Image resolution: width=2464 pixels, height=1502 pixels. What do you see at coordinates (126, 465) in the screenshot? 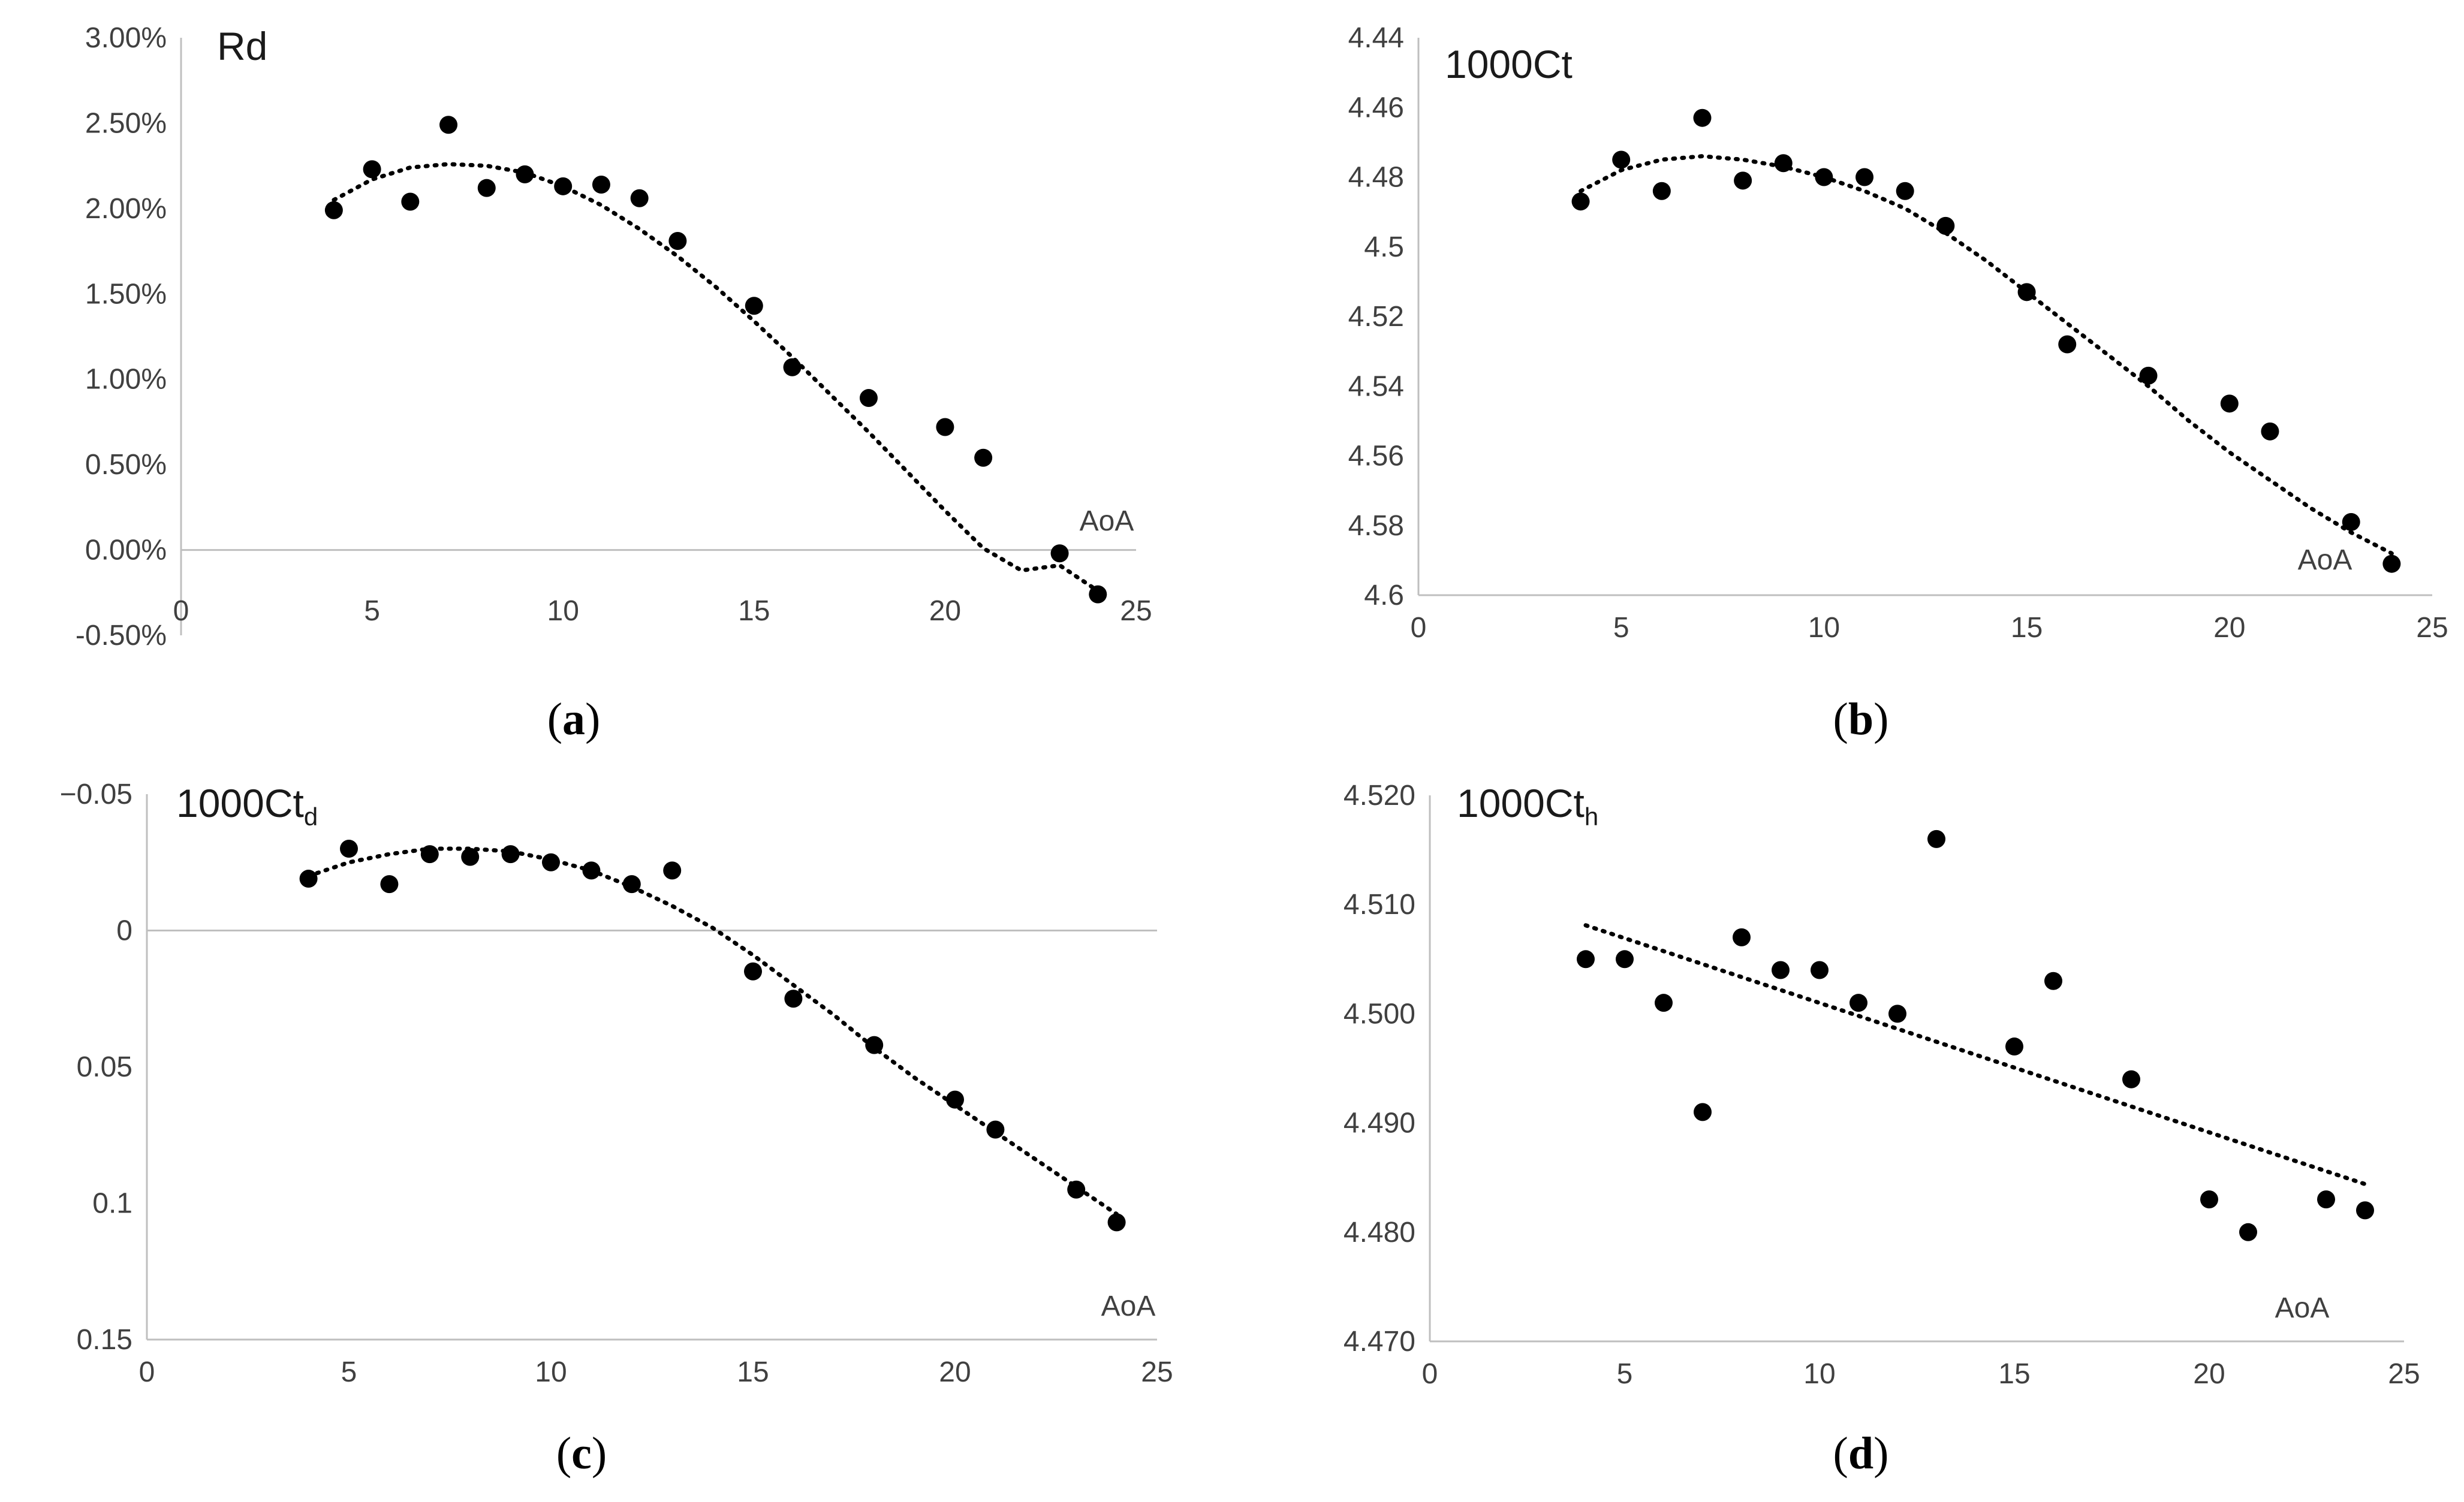
I see `y-tick-label: 0.50%` at bounding box center [126, 465].